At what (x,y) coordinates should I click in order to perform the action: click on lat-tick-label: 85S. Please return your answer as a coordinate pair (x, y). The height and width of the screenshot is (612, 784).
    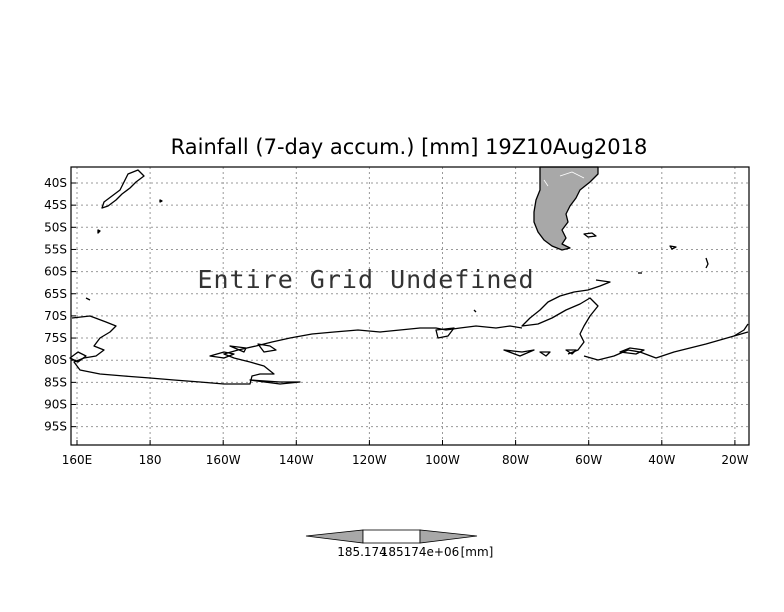
    Looking at the image, I should click on (55, 382).